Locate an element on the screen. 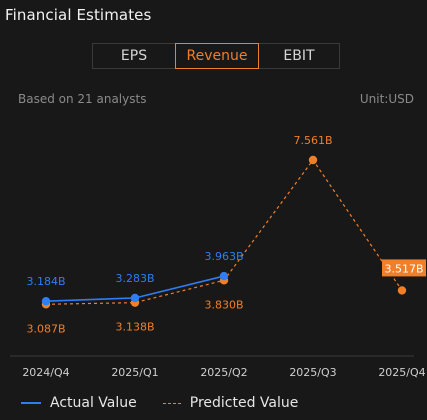 The width and height of the screenshot is (427, 420). panel-title: Financial Estimates is located at coordinates (78, 15).